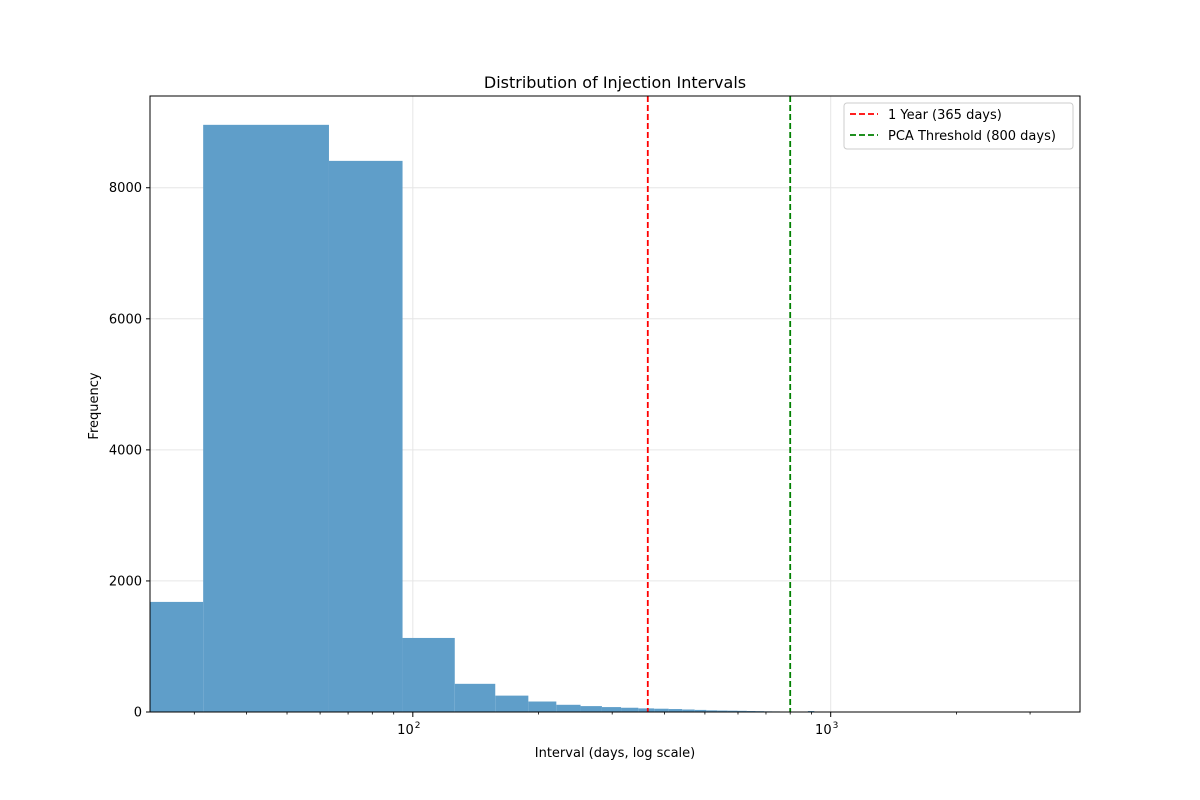  Describe the element at coordinates (125, 188) in the screenshot. I see `y-tick-label: 8000` at that location.